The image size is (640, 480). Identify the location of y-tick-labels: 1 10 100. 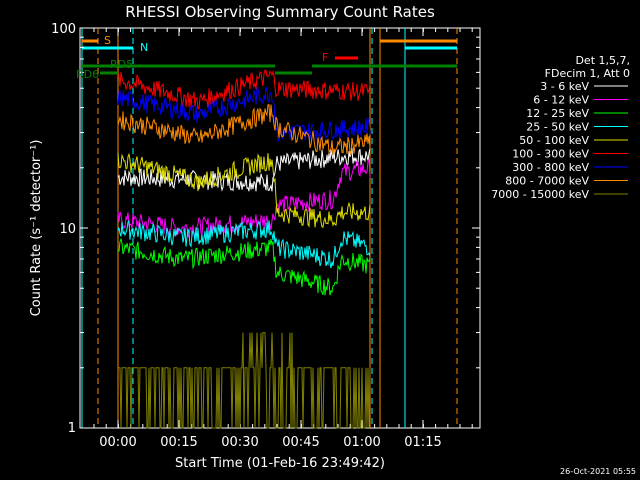
(63, 229).